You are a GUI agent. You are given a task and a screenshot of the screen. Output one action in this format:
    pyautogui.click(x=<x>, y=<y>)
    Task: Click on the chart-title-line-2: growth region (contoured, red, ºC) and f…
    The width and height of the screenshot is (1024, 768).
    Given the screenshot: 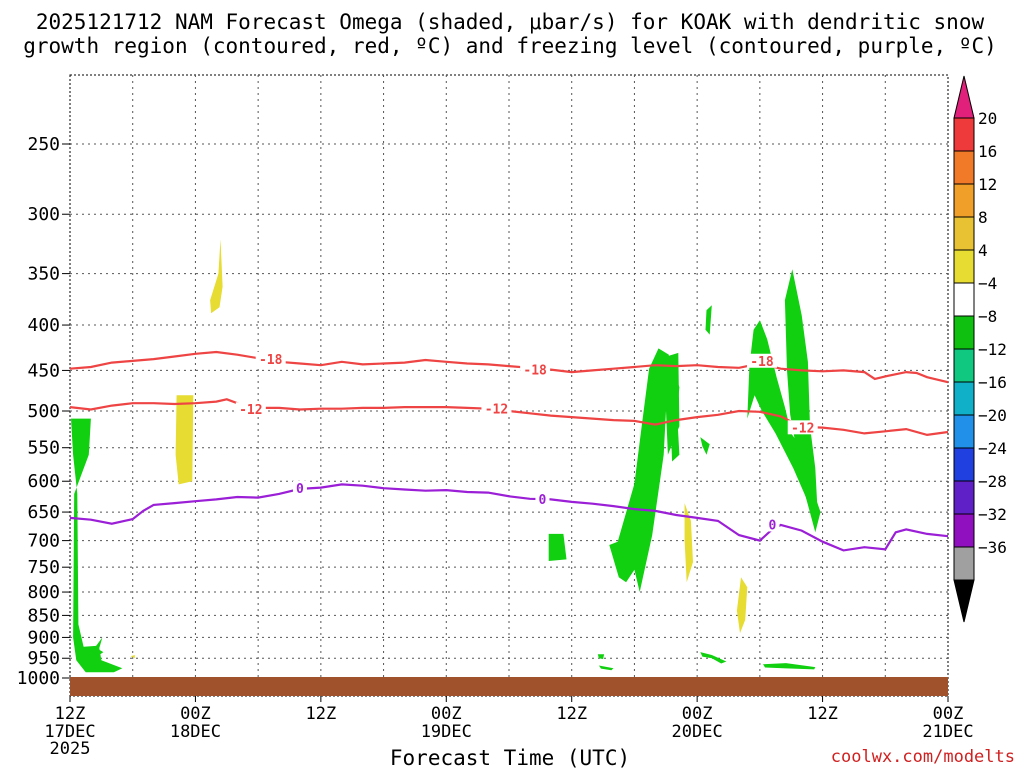 What is the action you would take?
    pyautogui.click(x=510, y=46)
    